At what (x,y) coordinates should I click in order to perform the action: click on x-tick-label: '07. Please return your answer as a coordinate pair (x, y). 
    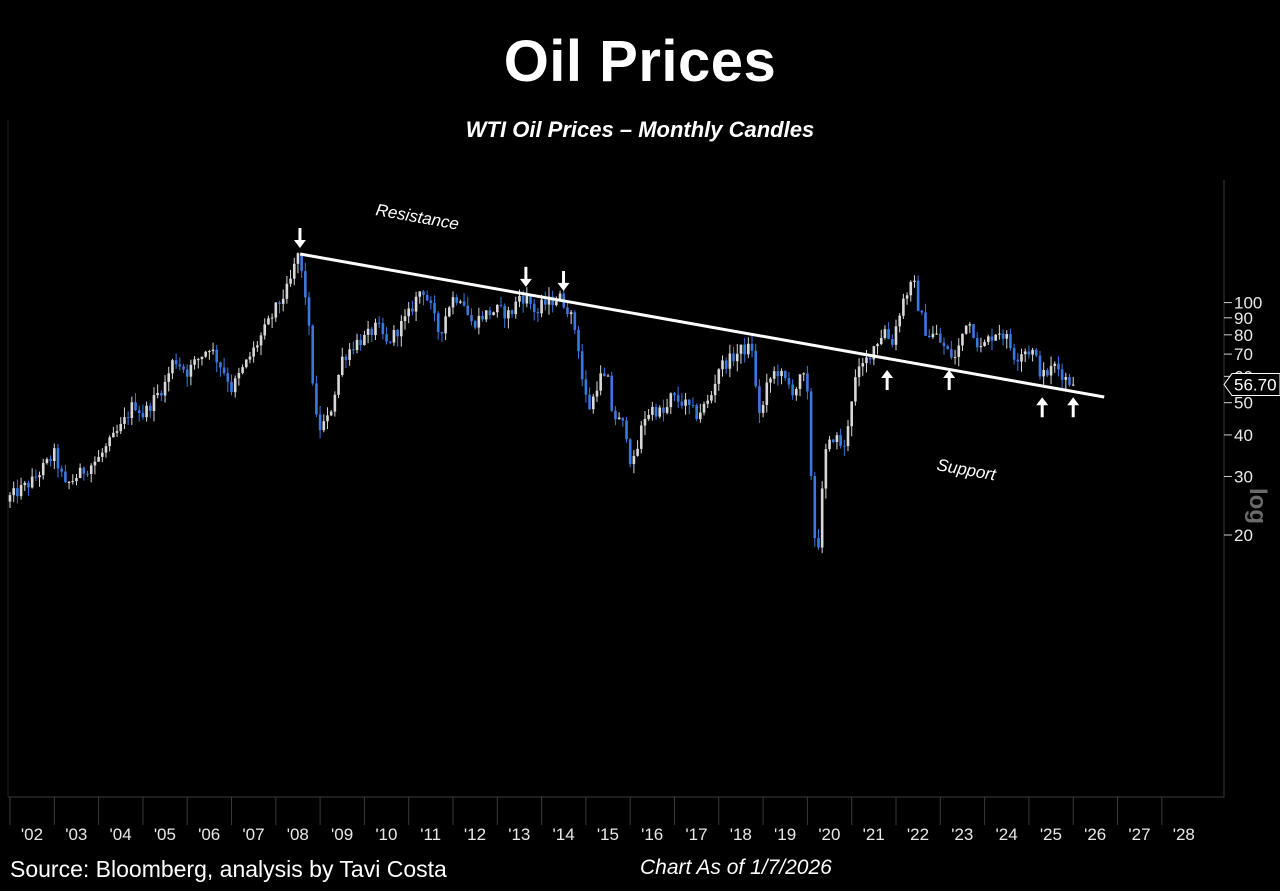
    Looking at the image, I should click on (253, 834).